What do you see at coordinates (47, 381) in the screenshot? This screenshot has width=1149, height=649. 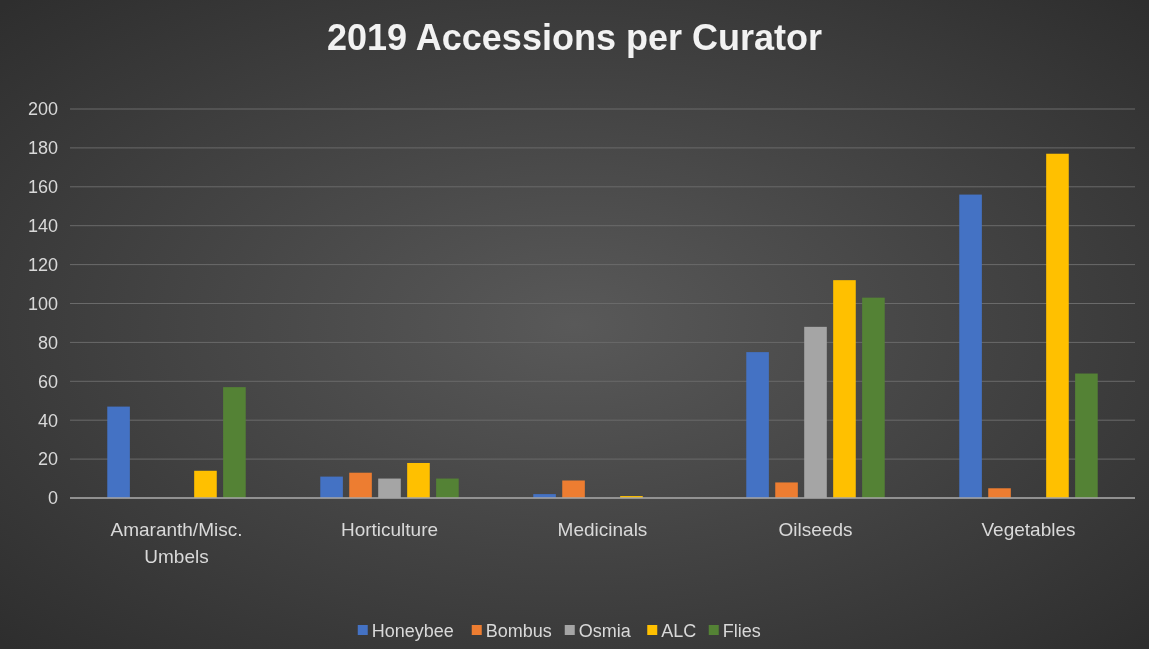 I see `y-tick-label: 60` at bounding box center [47, 381].